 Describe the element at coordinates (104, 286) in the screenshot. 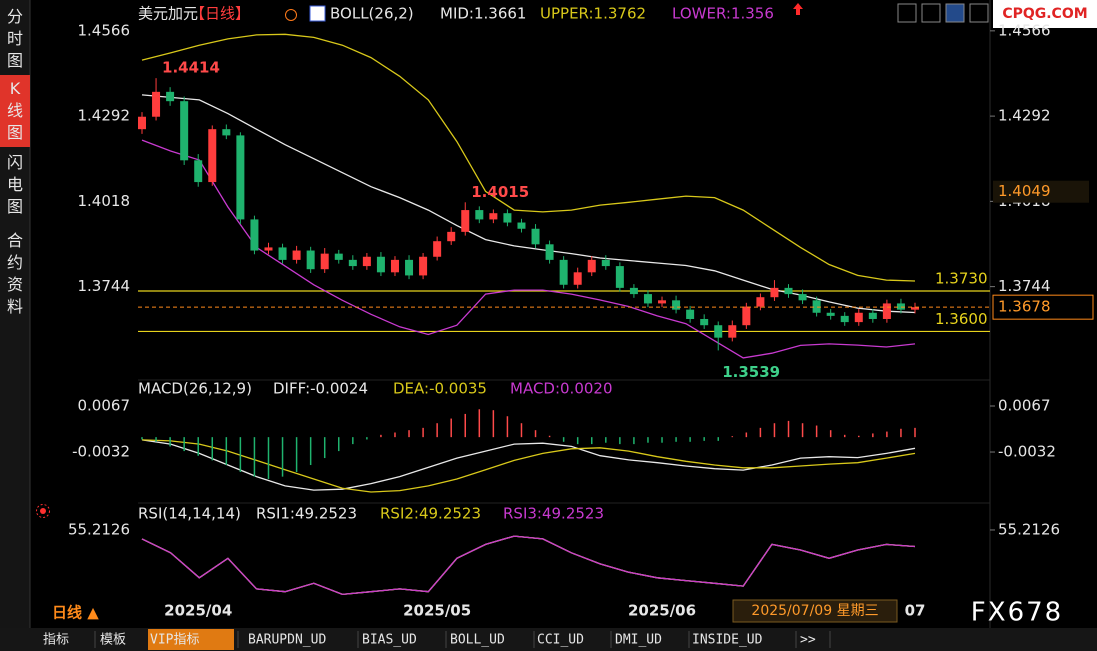

I see `y-tick-label: 1.3744` at that location.